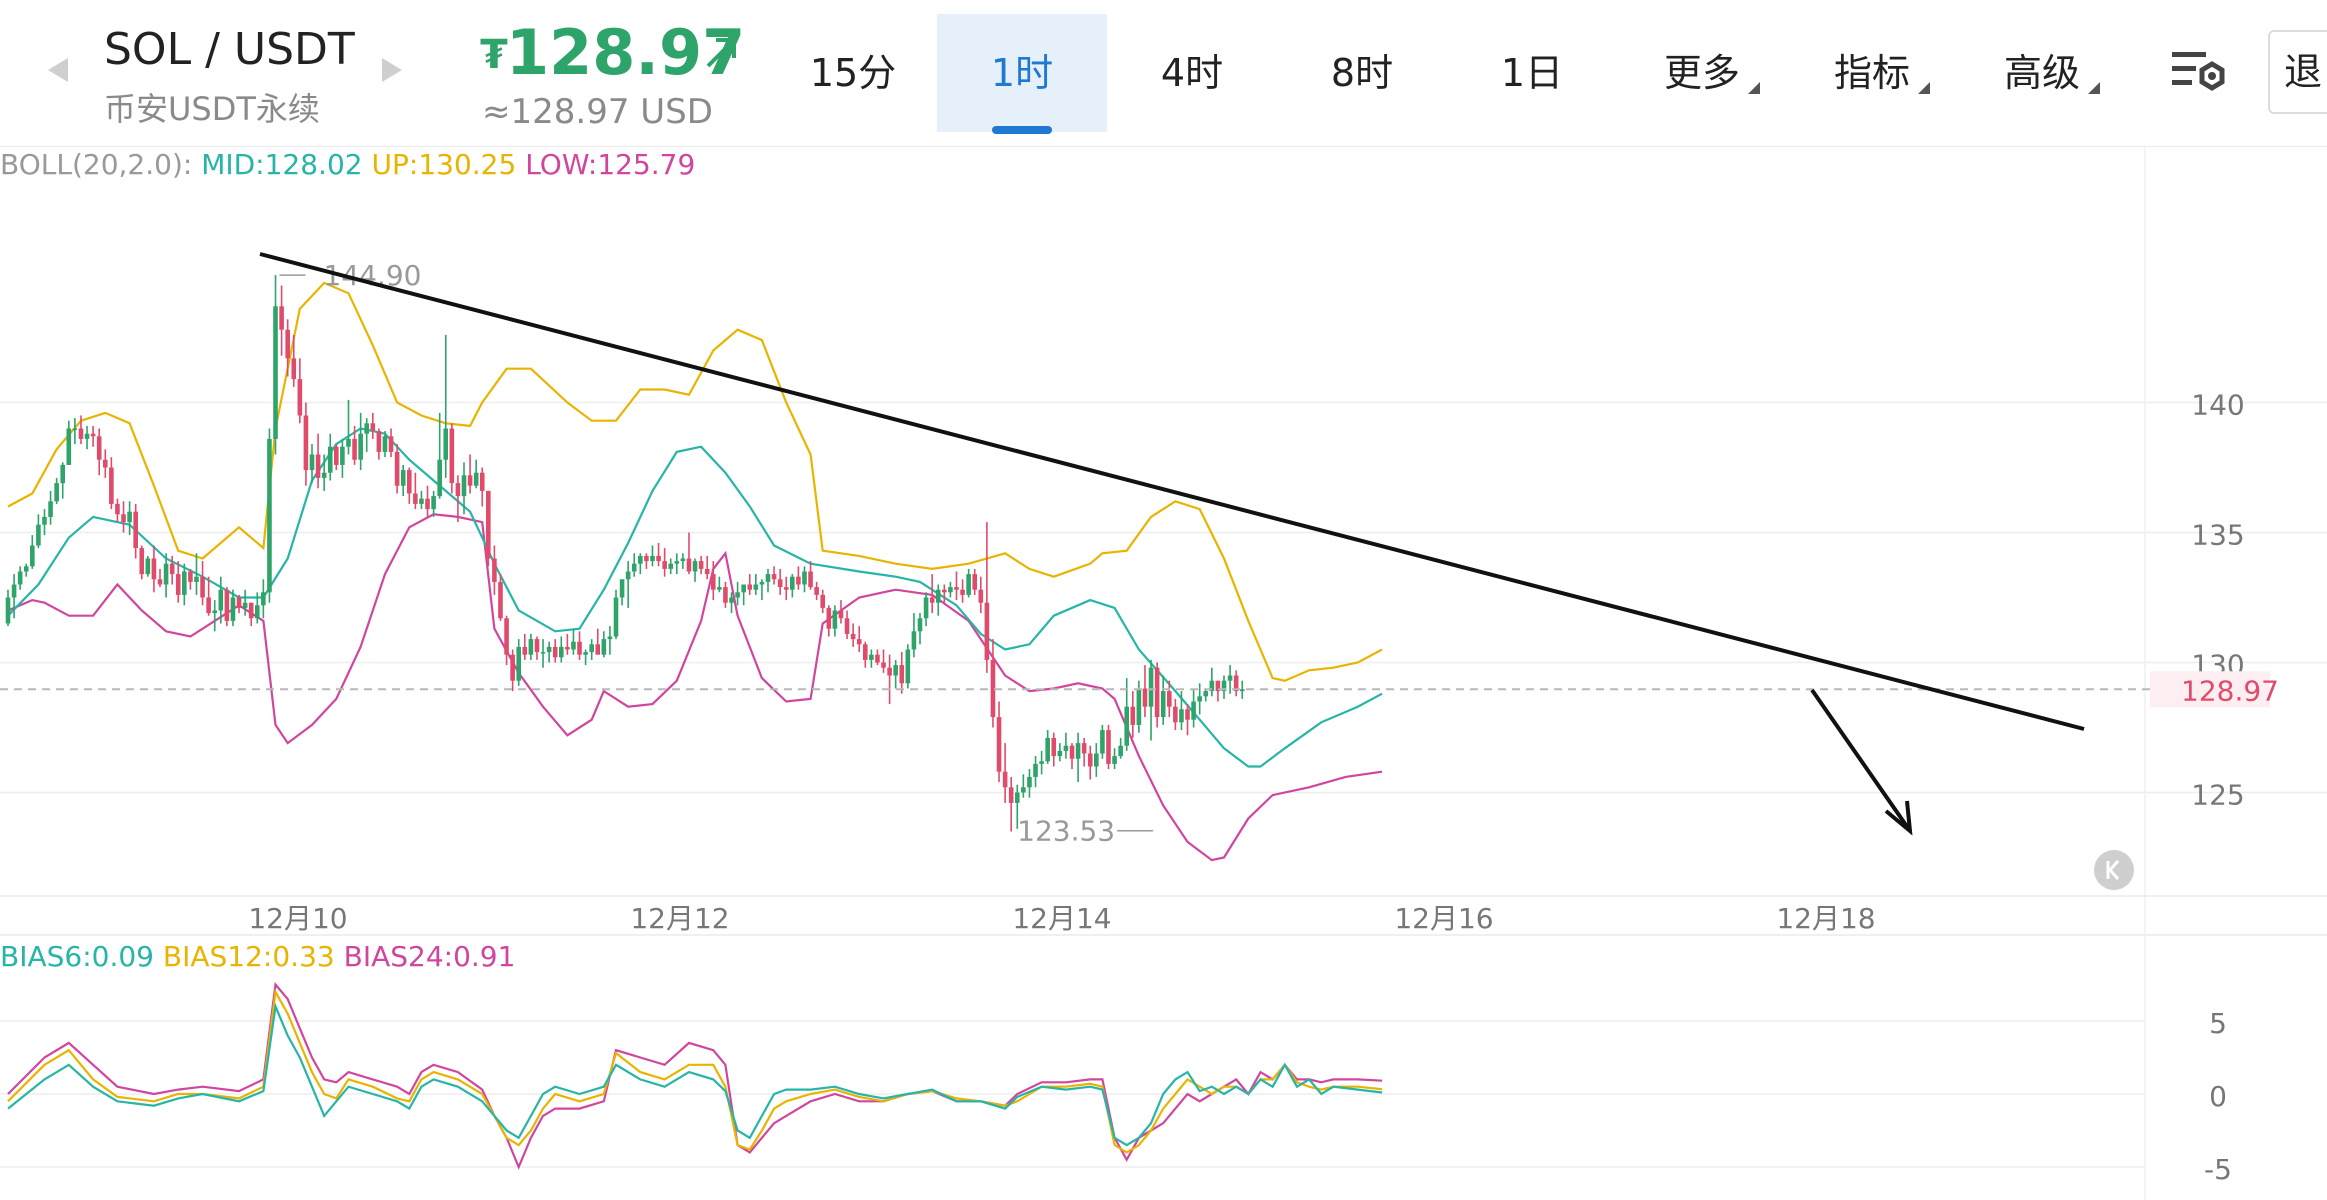 The image size is (2327, 1200). Describe the element at coordinates (597, 112) in the screenshot. I see `price-usd: ≈128.97 USD` at that location.